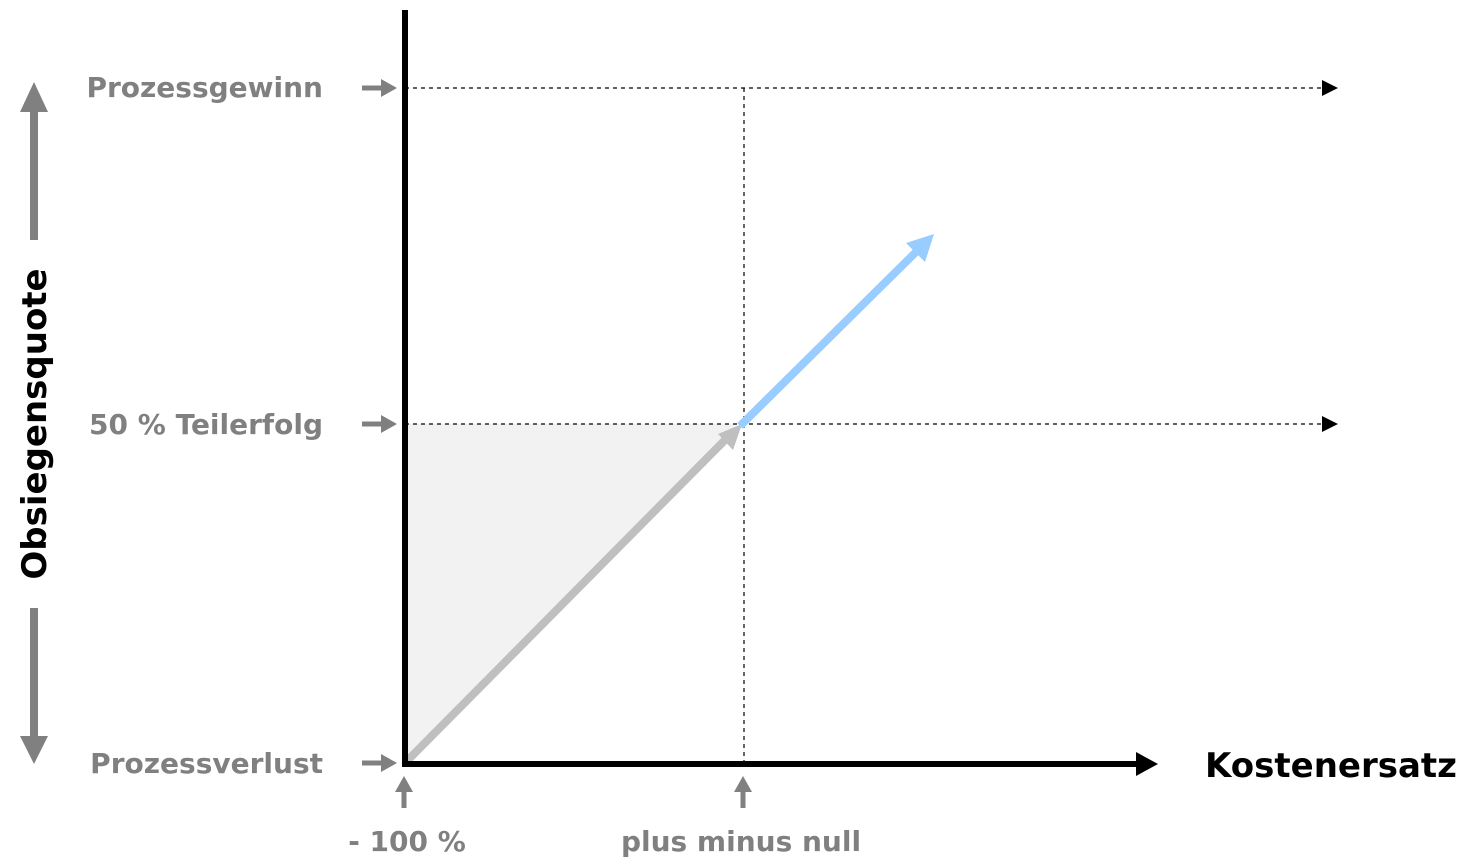 This screenshot has height=864, width=1468. Describe the element at coordinates (206, 763) in the screenshot. I see `level-label-prozessverlust: Prozessverlust` at that location.